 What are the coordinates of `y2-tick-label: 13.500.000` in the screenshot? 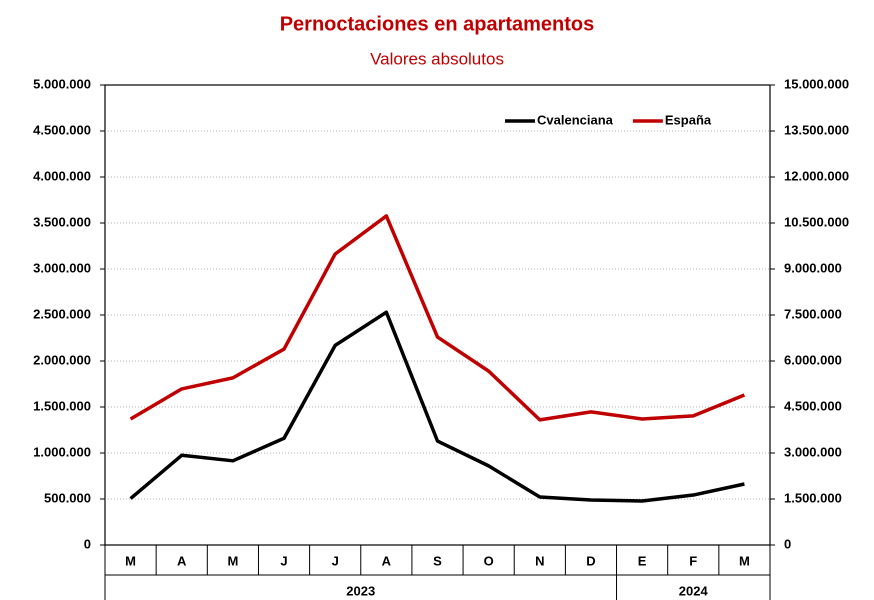 It's located at (816, 129).